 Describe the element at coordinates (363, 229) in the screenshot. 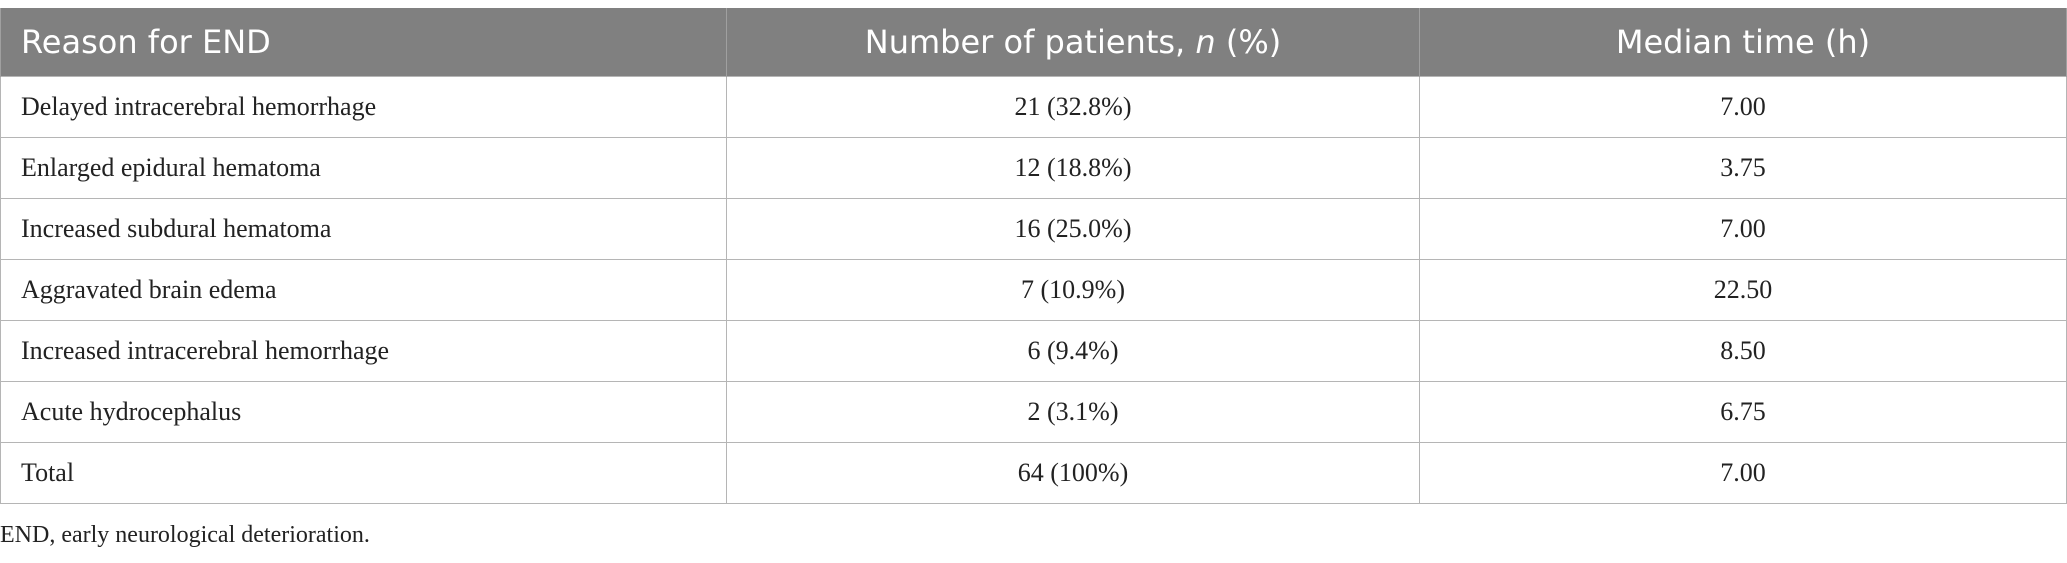

I see `cell-reason: Increased subdural hematoma` at that location.